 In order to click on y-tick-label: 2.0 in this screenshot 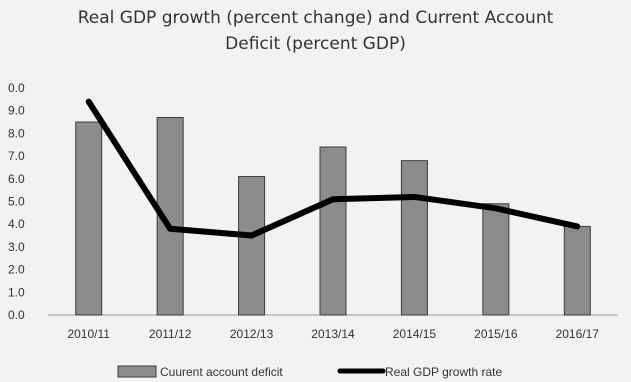, I will do `click(16, 270)`.